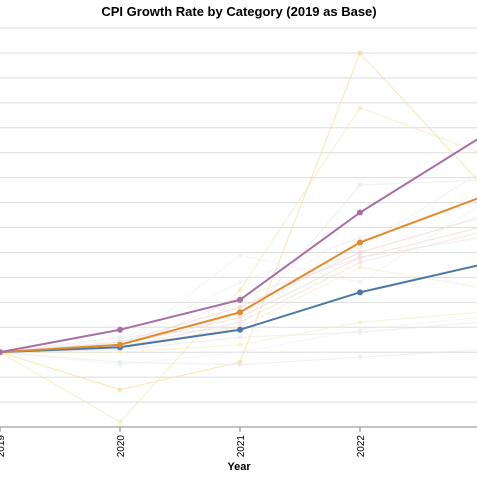  Describe the element at coordinates (361, 446) in the screenshot. I see `x-tick-label: 2022` at that location.